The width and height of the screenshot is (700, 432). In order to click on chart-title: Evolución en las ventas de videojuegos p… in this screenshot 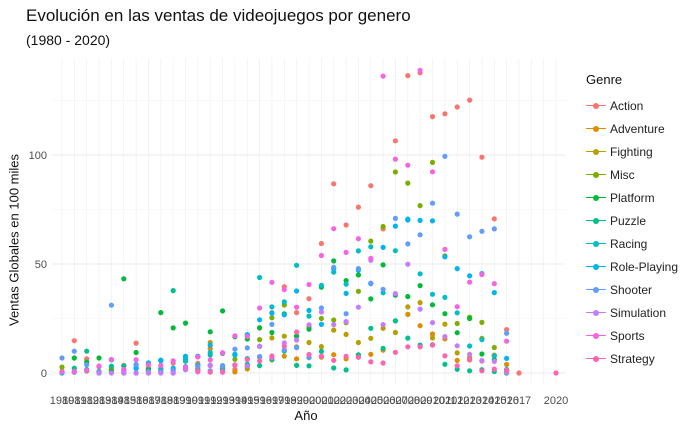, I will do `click(218, 15)`.